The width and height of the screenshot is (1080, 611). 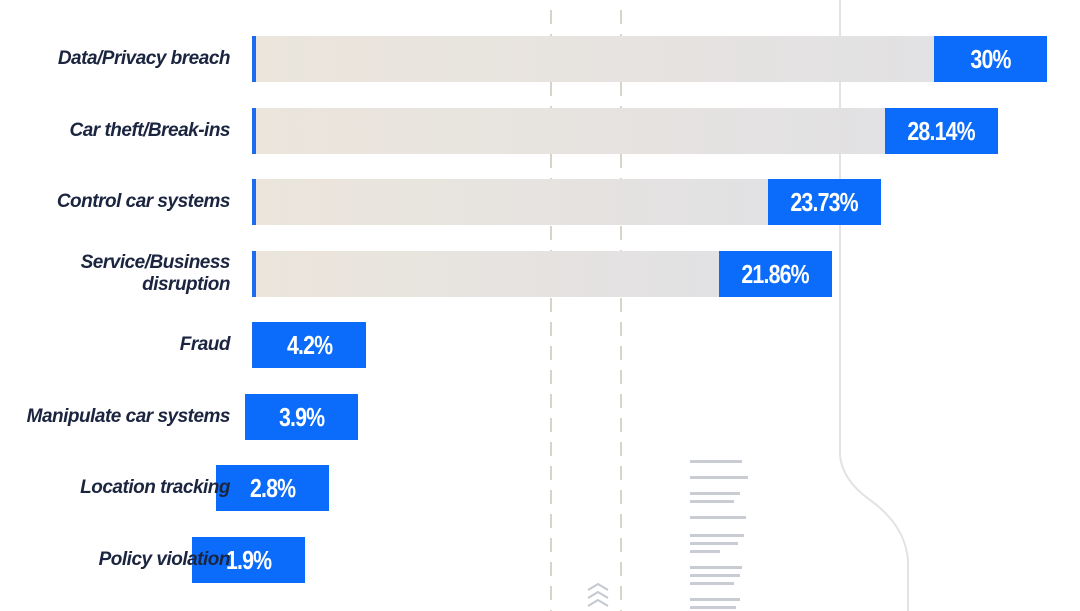 I want to click on data-label: 23.73%, so click(x=824, y=201).